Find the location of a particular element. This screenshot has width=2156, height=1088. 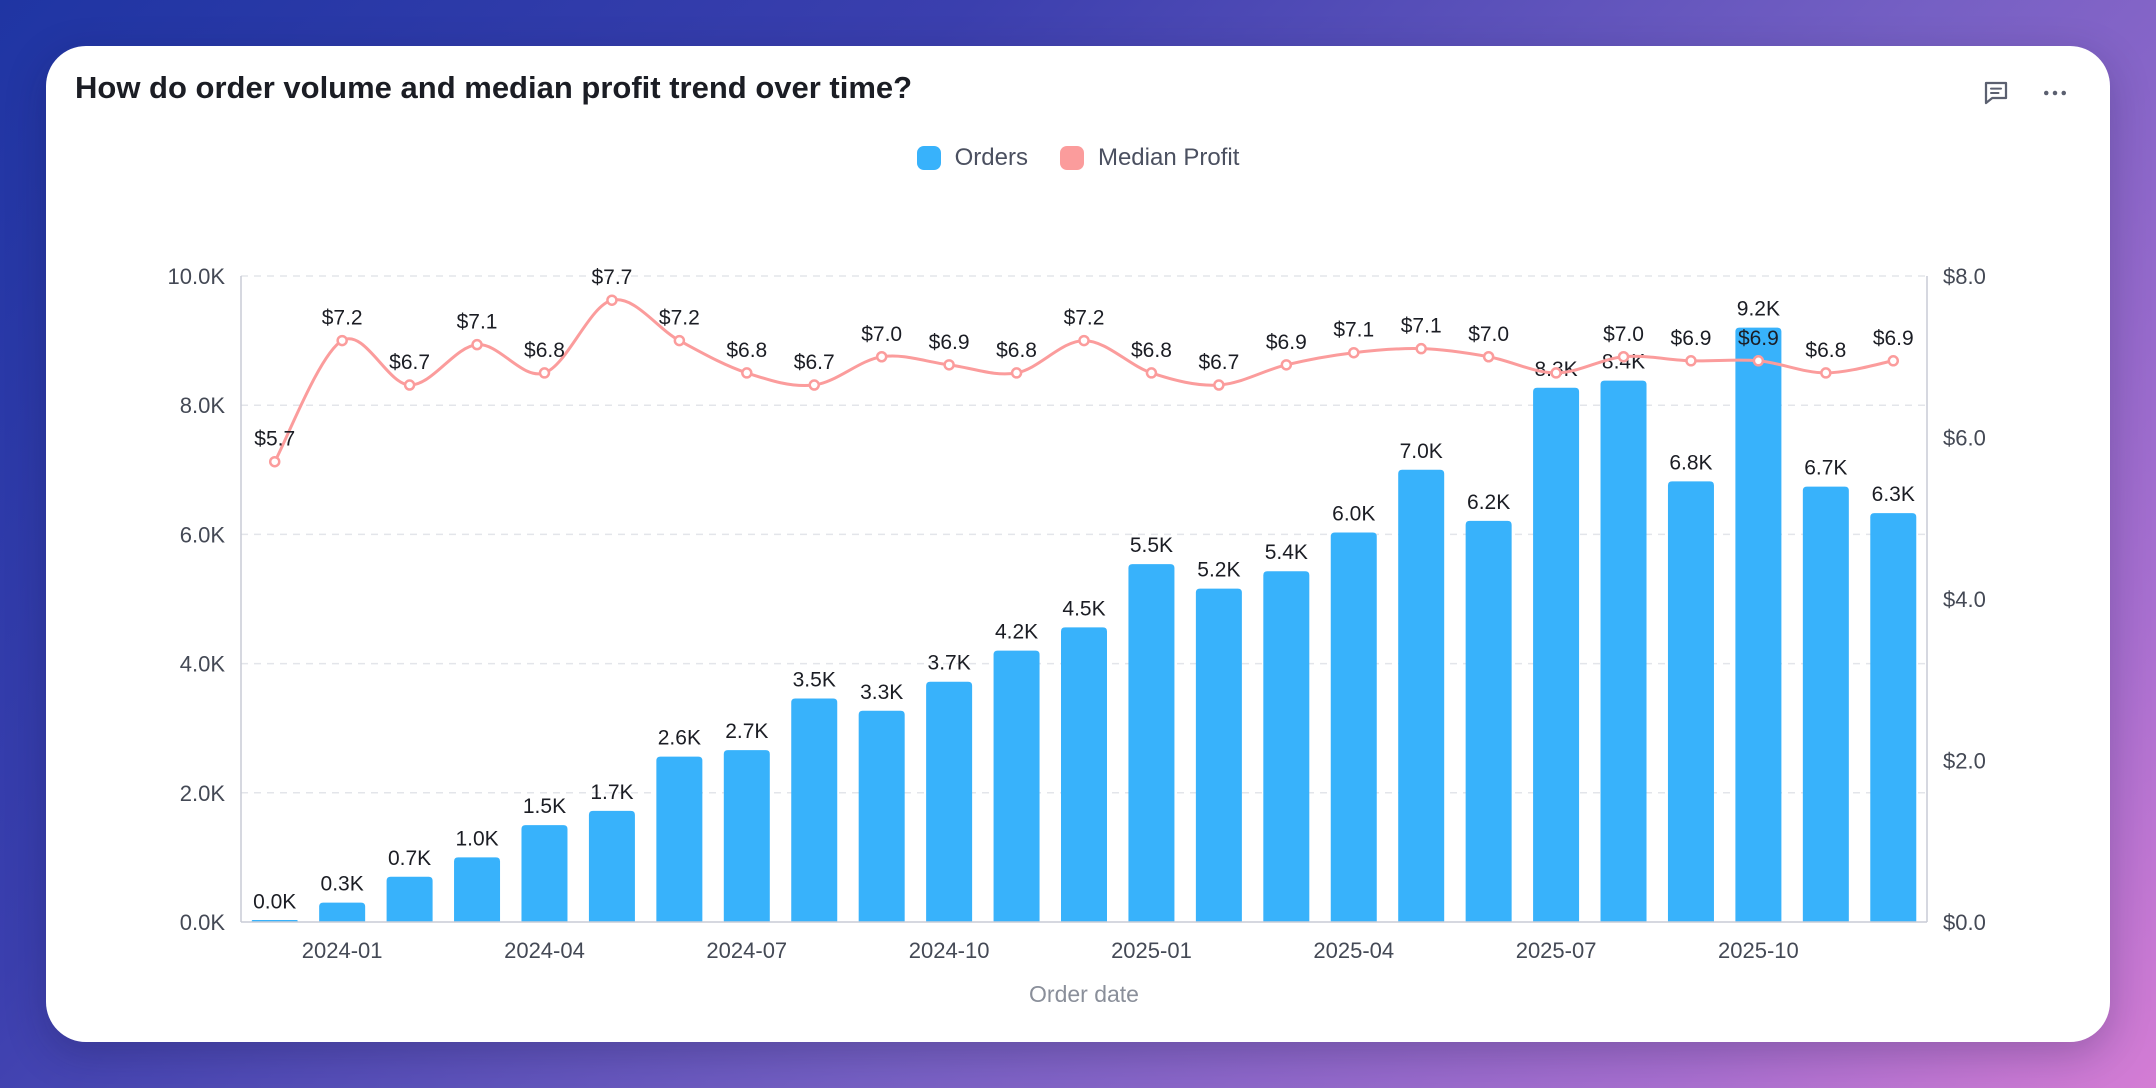

bar-data-label: 0.7K is located at coordinates (409, 858).